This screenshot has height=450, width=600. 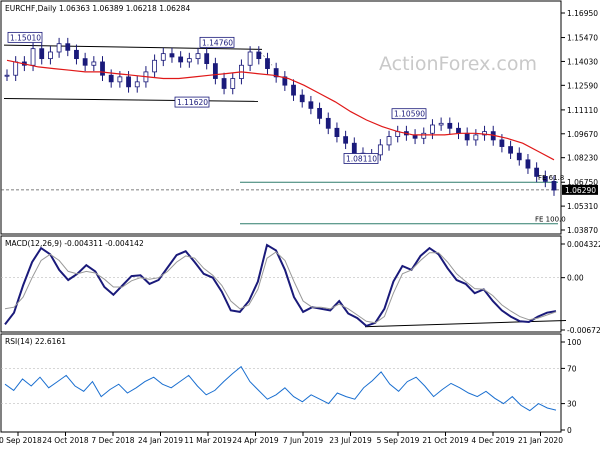 I want to click on macd-trend-line, so click(x=465, y=323).